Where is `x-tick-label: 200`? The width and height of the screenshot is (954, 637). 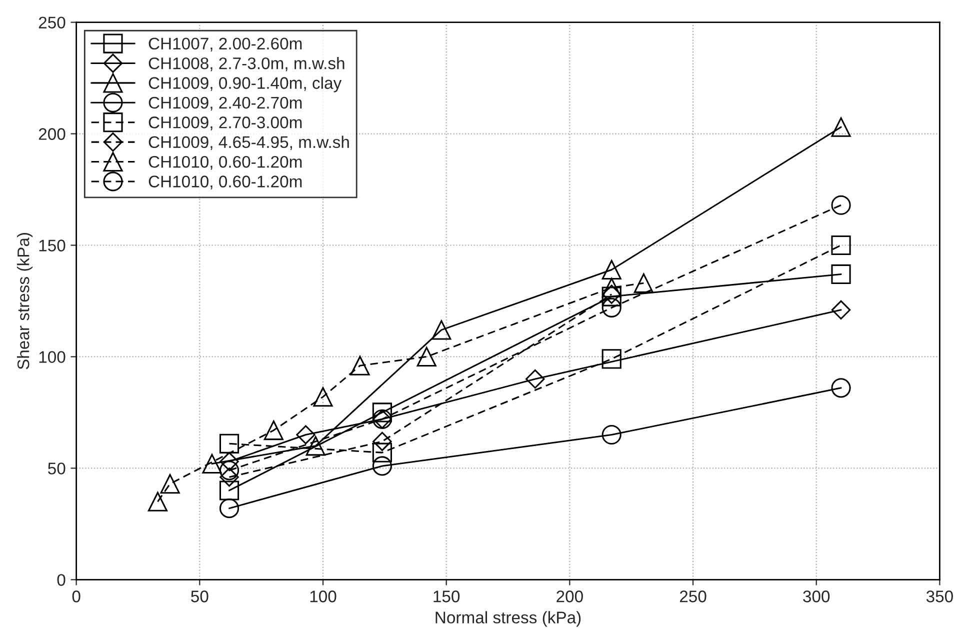
x-tick-label: 200 is located at coordinates (569, 596).